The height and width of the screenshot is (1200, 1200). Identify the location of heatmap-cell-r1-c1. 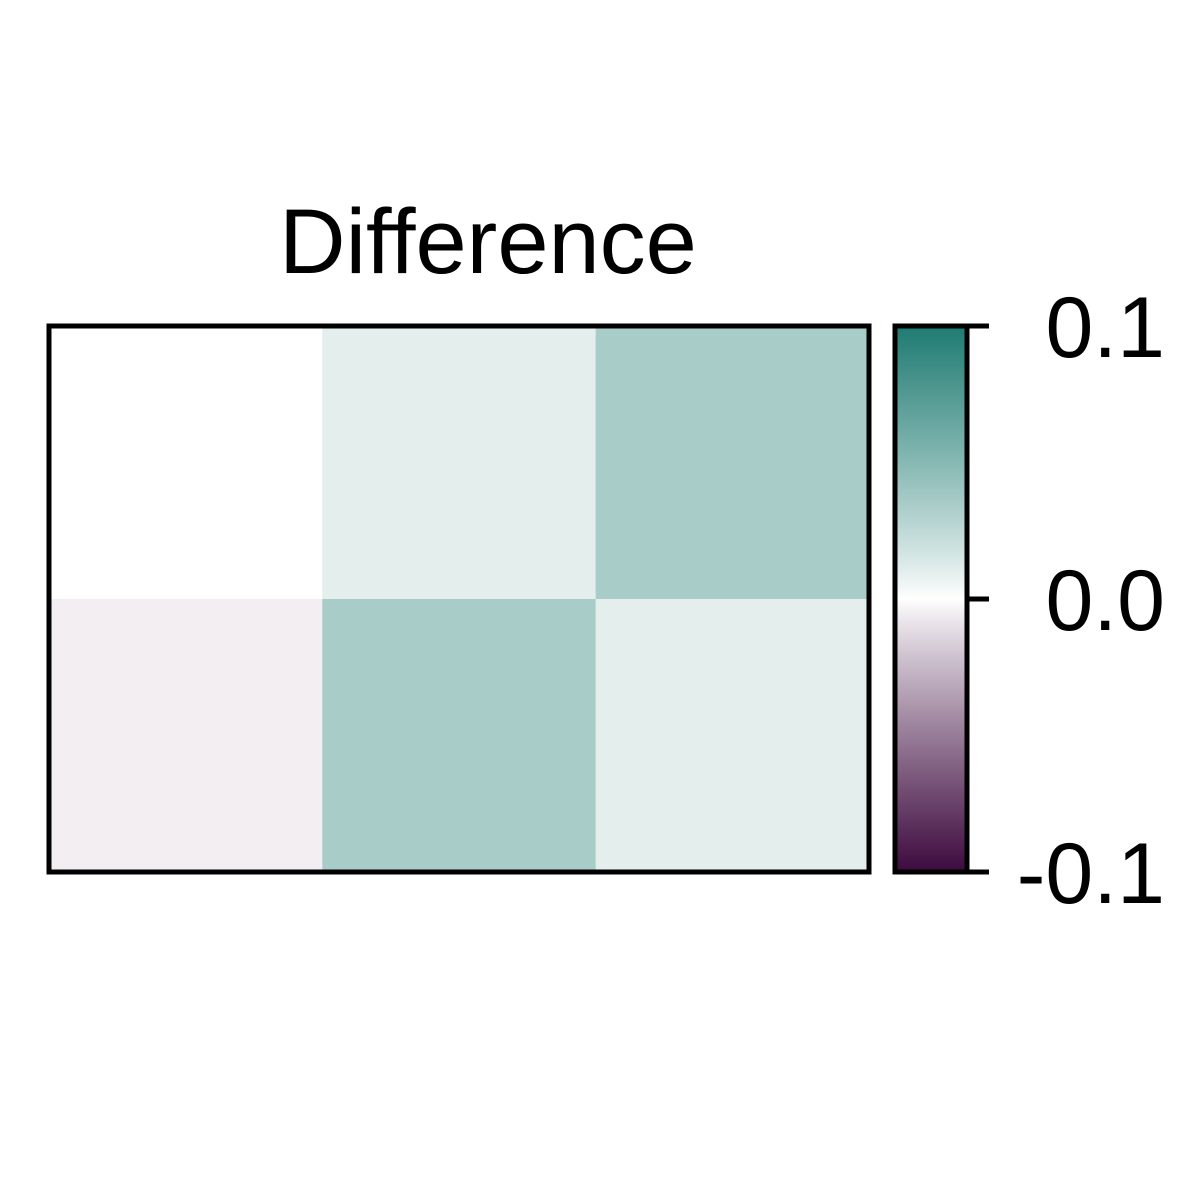
(186, 463).